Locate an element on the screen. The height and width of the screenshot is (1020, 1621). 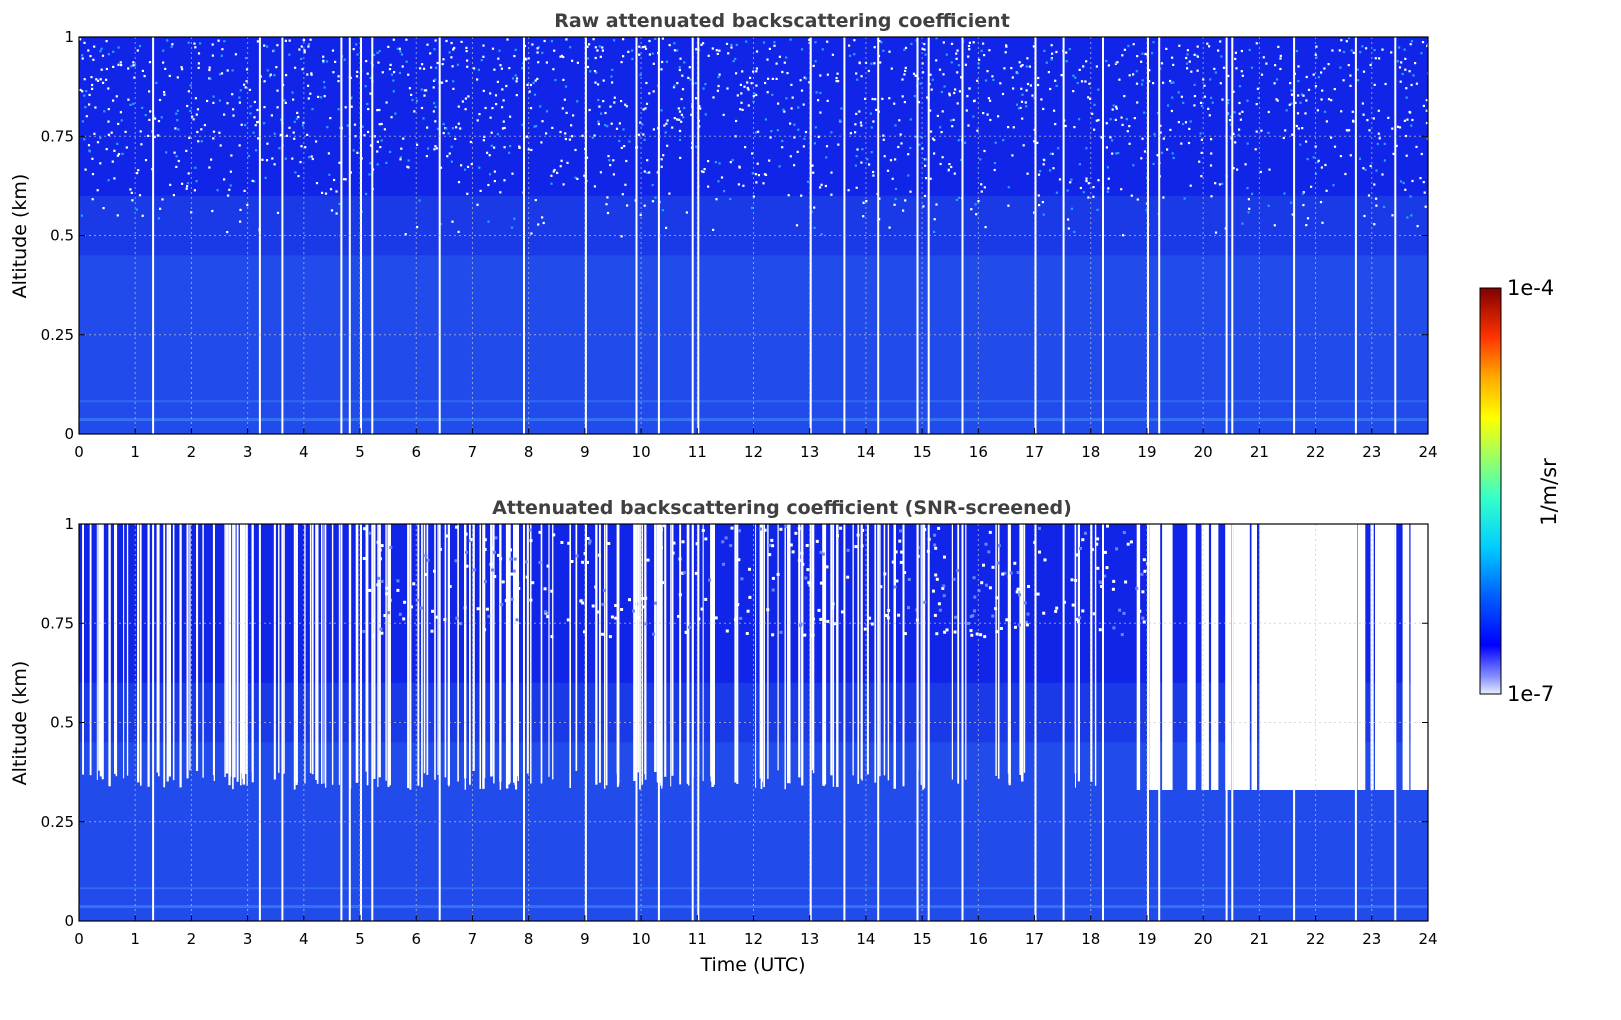
x-tick-label: 20 is located at coordinates (1203, 939).